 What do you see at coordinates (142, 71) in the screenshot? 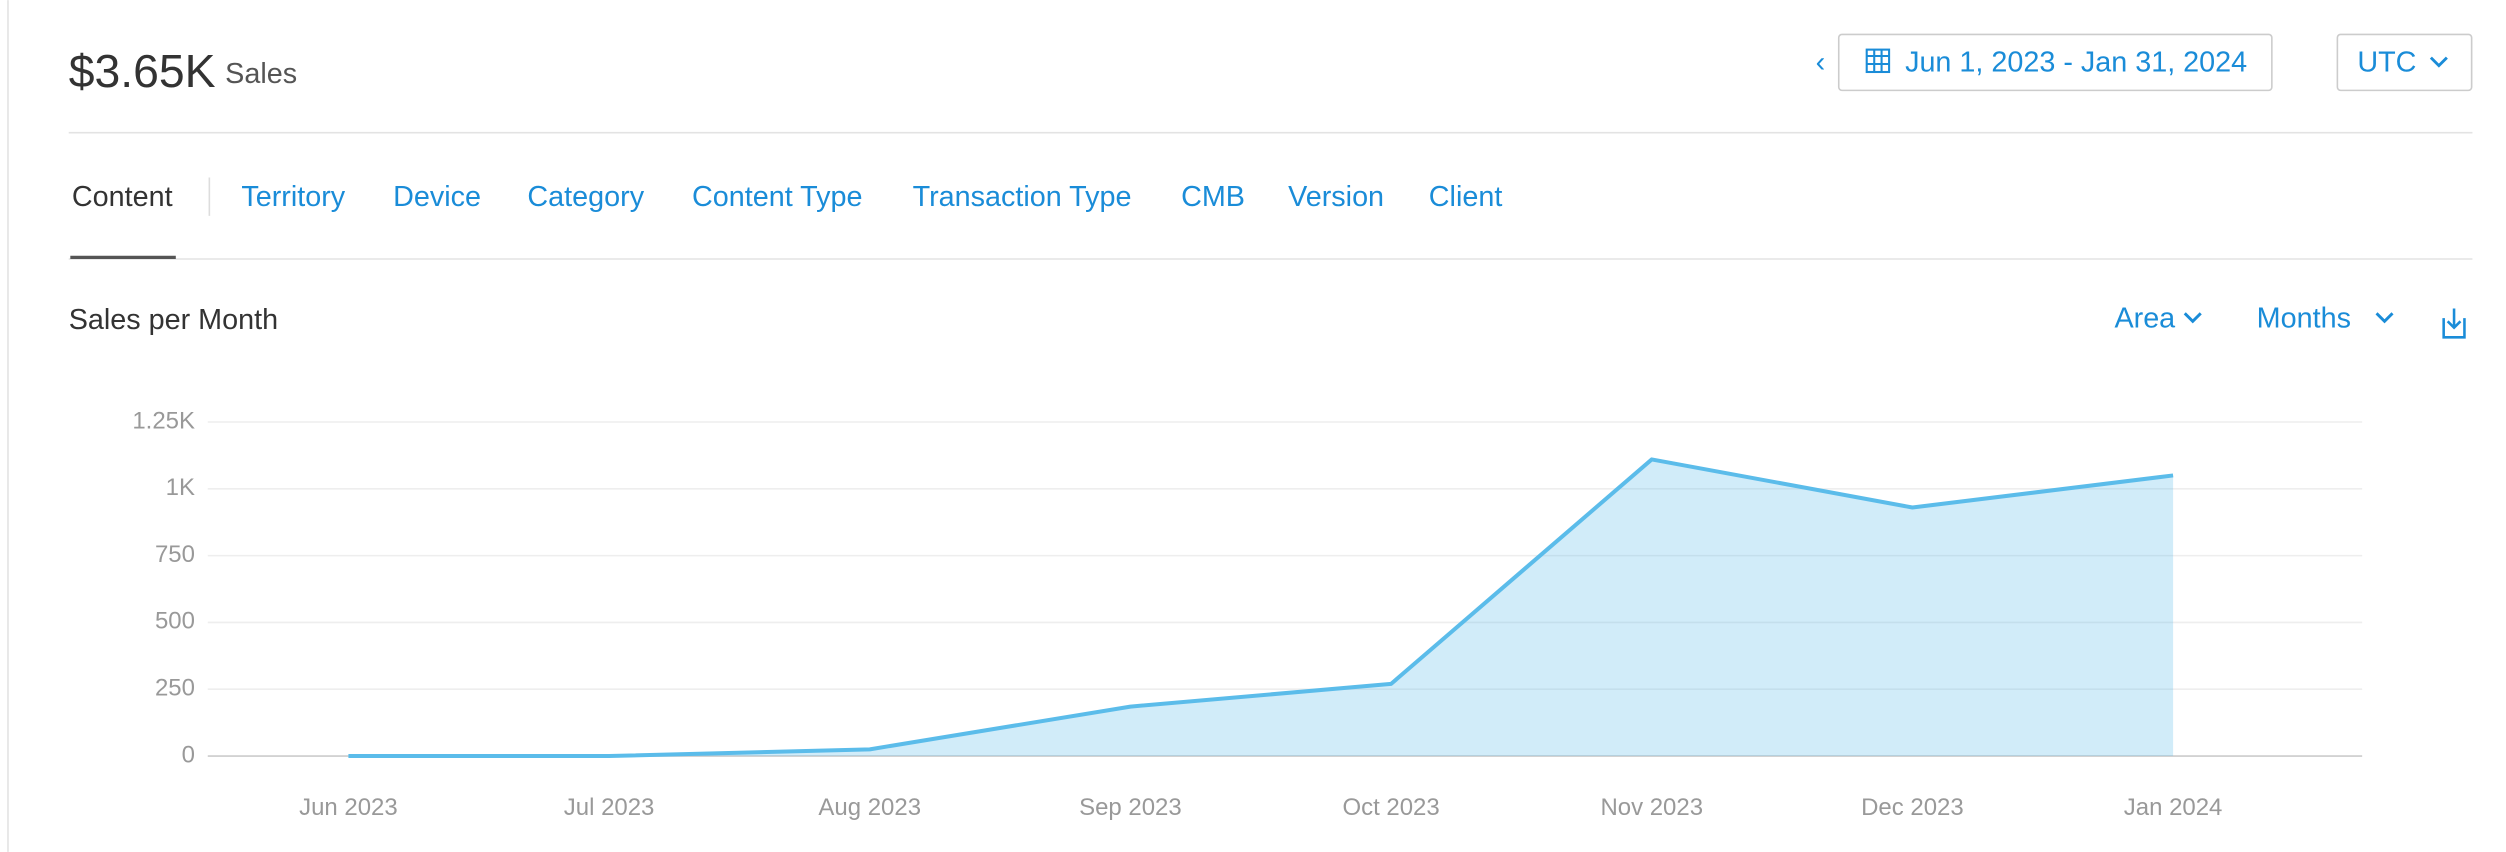
I see `total: $3.65K` at bounding box center [142, 71].